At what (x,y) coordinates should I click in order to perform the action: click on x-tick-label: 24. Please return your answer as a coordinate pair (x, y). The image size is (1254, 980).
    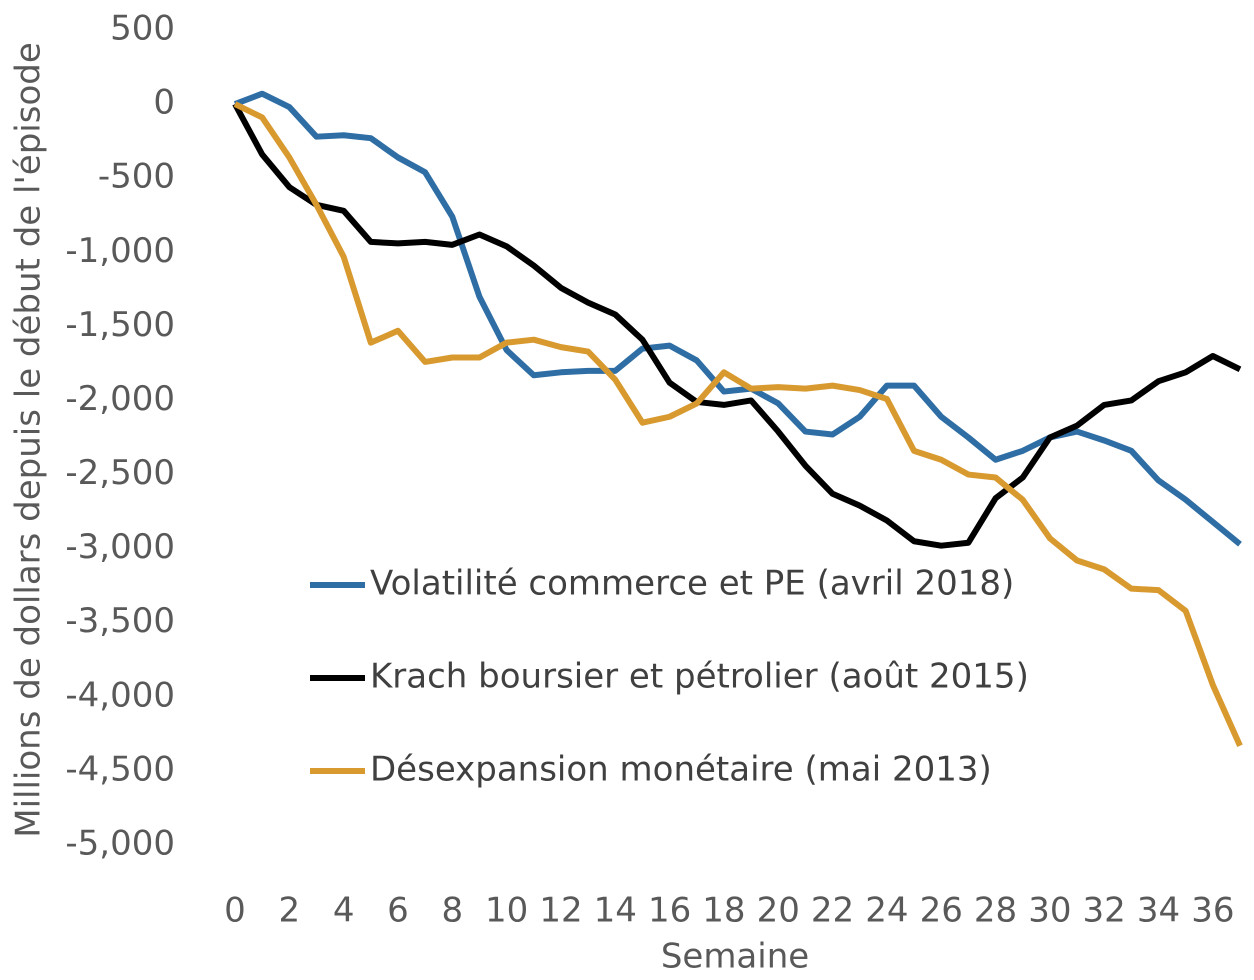
    Looking at the image, I should click on (886, 911).